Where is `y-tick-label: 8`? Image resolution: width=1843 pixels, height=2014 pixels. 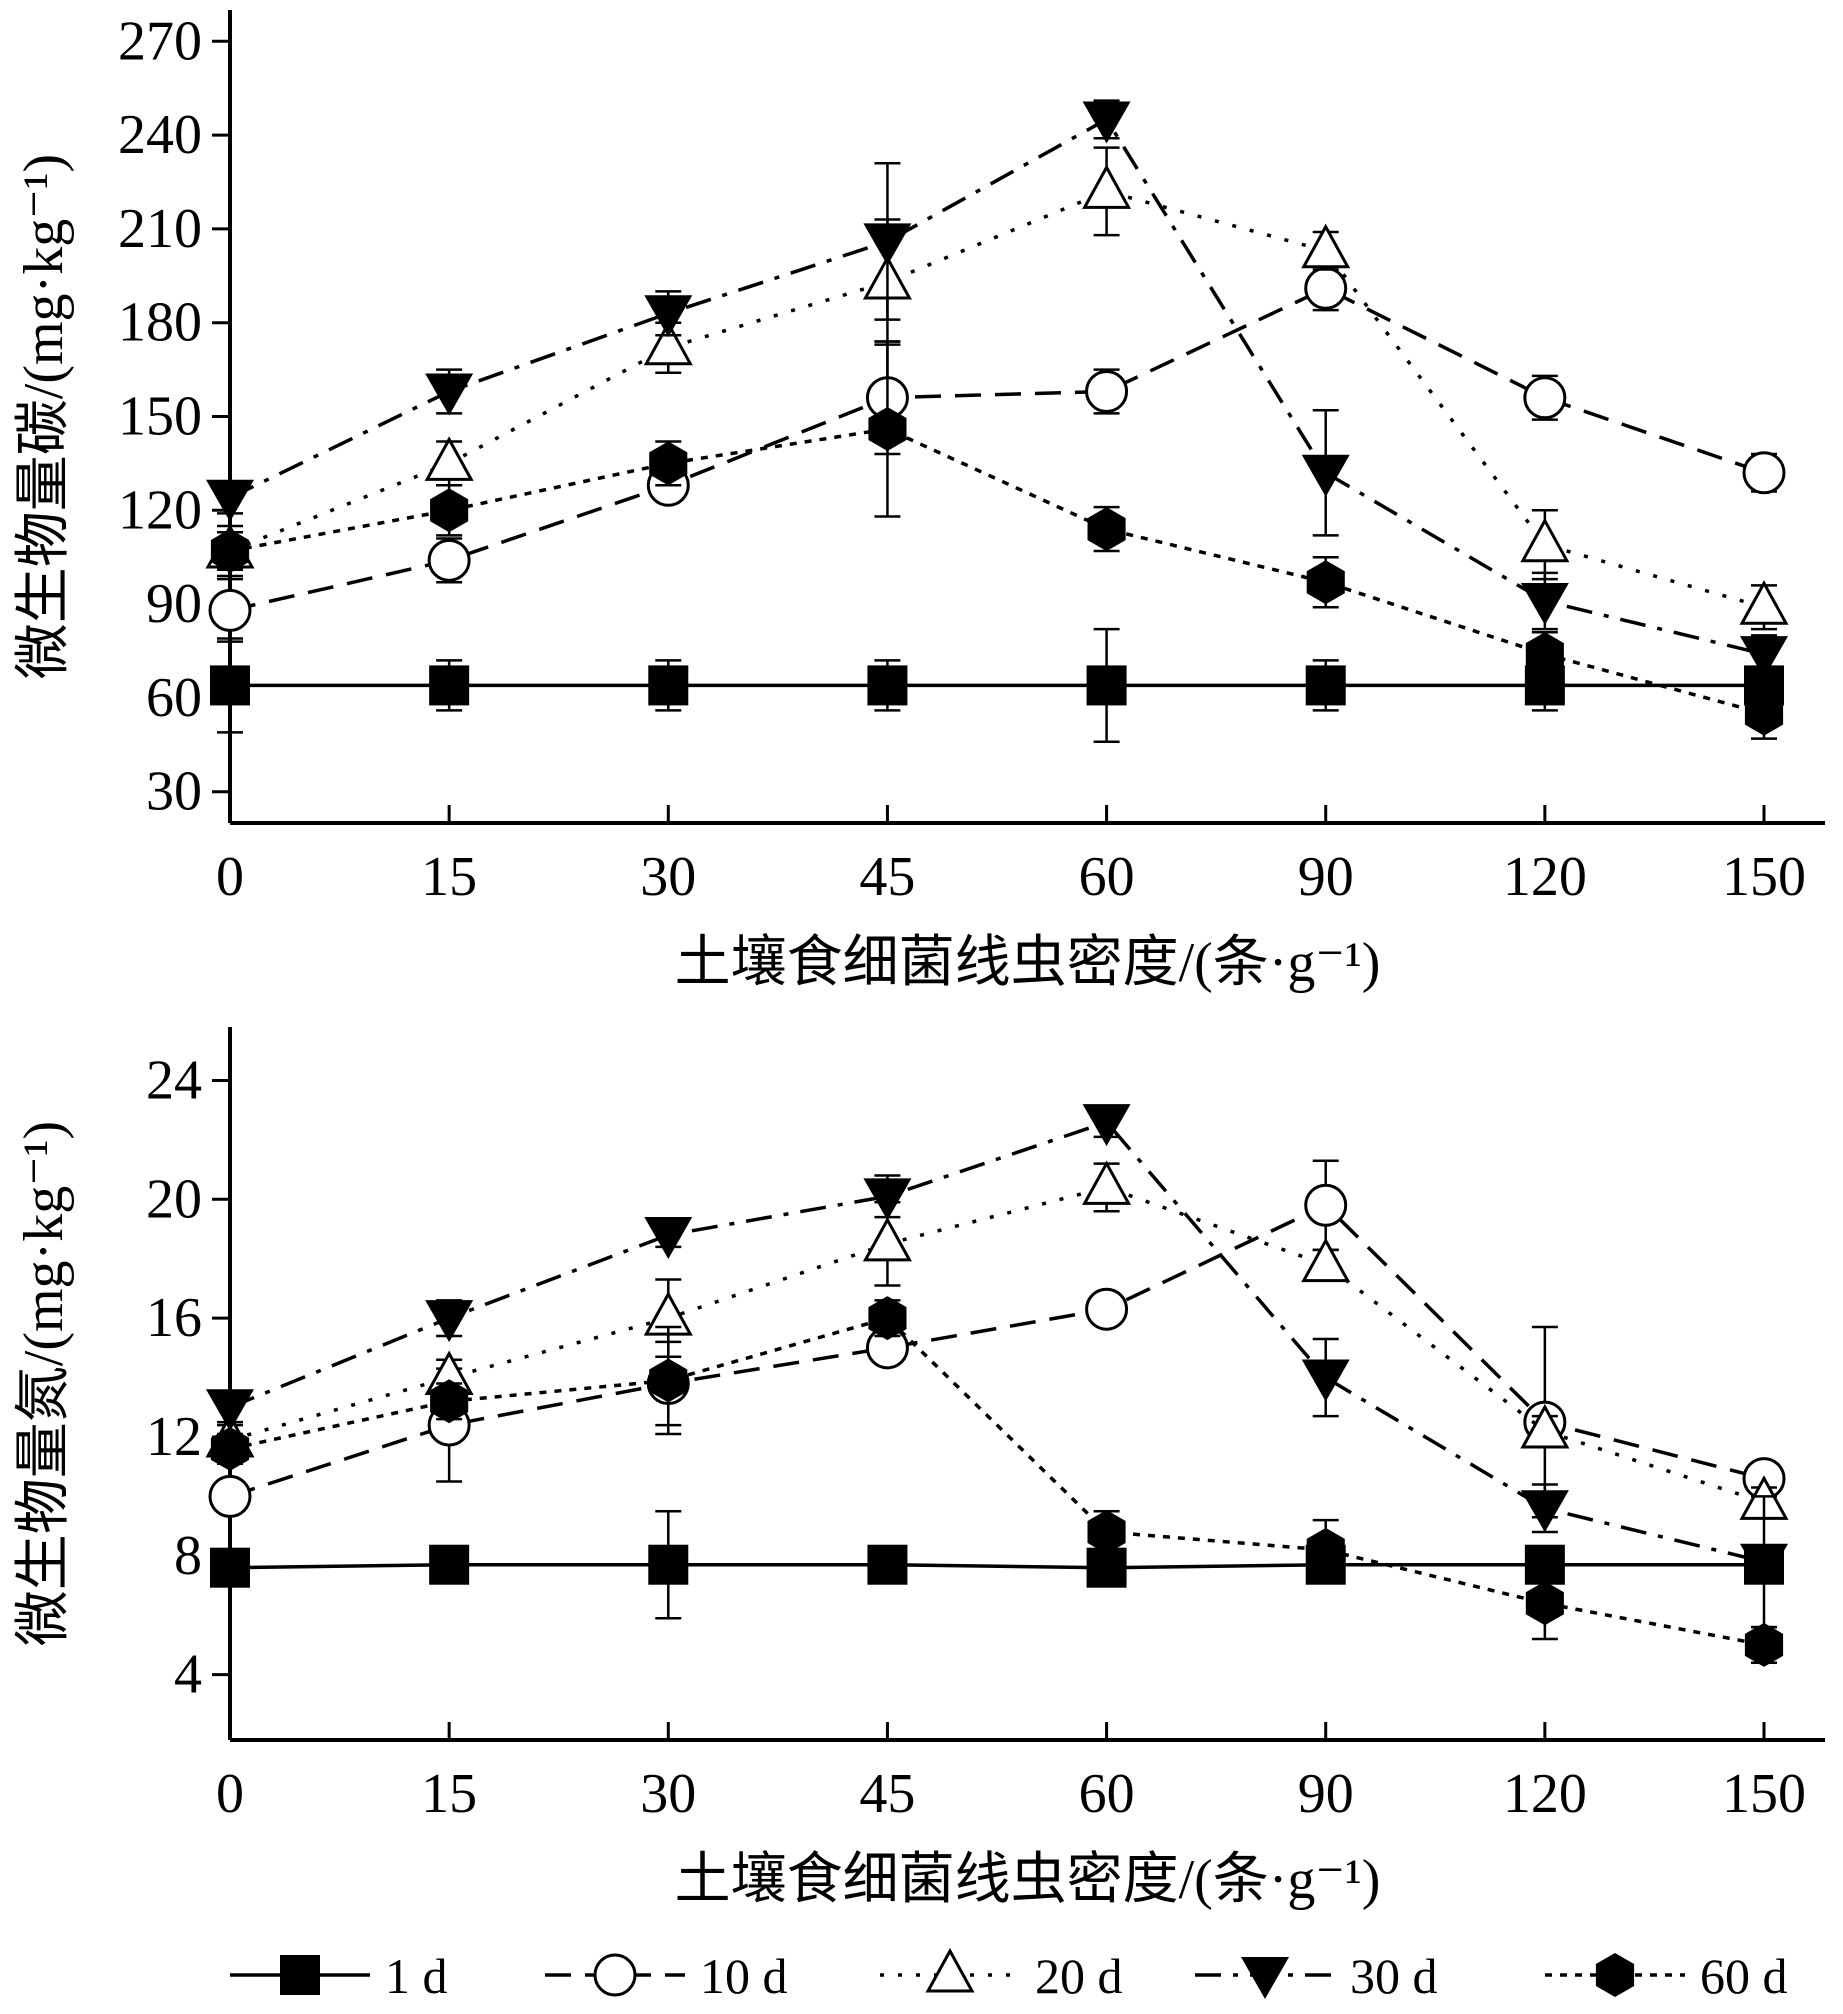
y-tick-label: 8 is located at coordinates (188, 1556).